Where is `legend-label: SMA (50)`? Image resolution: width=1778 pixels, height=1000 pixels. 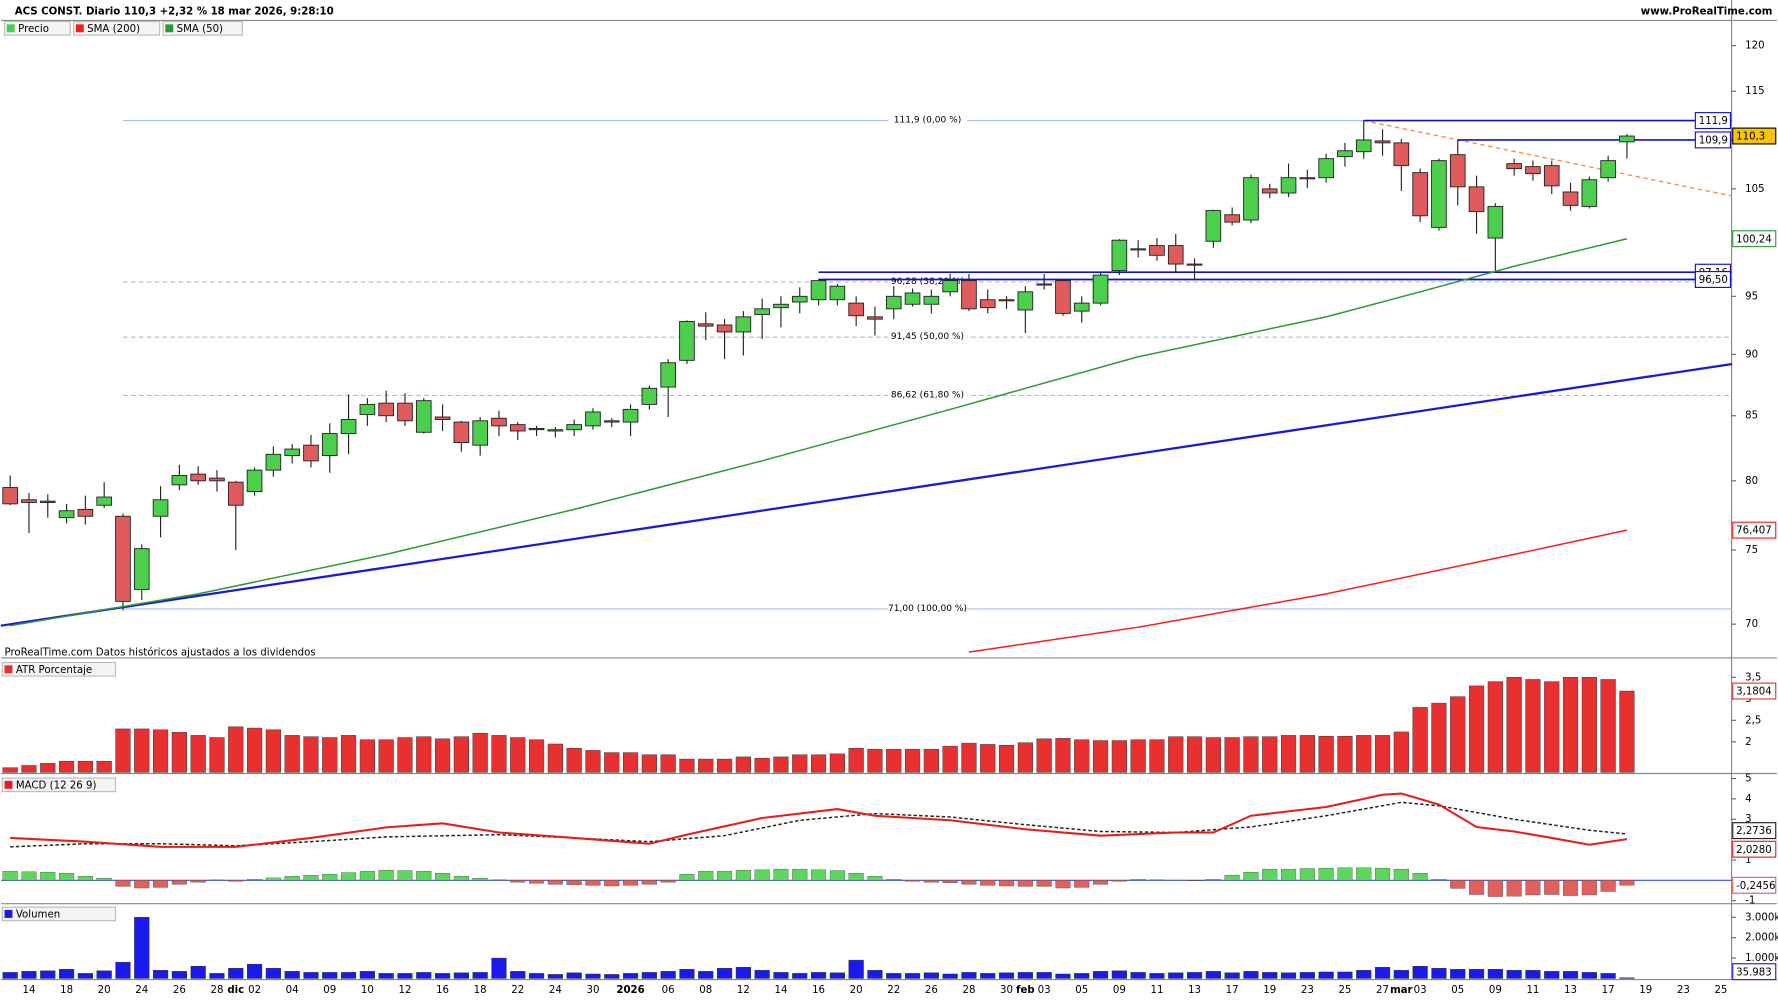
legend-label: SMA (50) is located at coordinates (200, 29).